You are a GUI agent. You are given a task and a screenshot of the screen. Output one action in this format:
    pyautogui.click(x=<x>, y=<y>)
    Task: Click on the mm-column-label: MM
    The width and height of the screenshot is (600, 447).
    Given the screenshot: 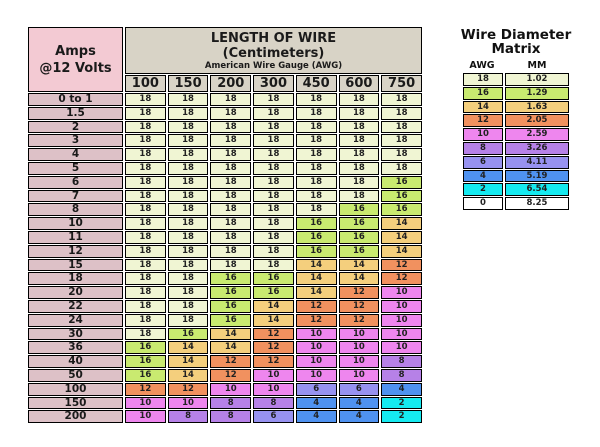 What is the action you would take?
    pyautogui.click(x=537, y=65)
    